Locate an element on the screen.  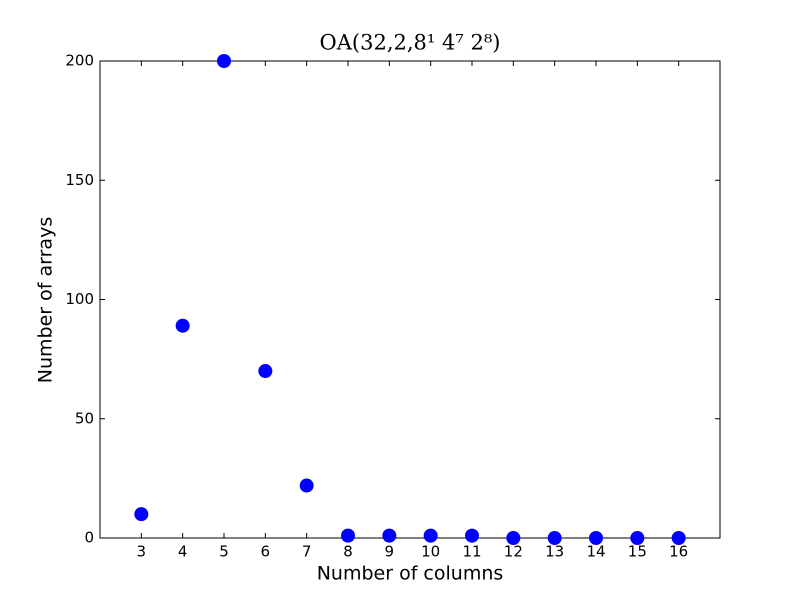
x-tick-label: 5 is located at coordinates (224, 552).